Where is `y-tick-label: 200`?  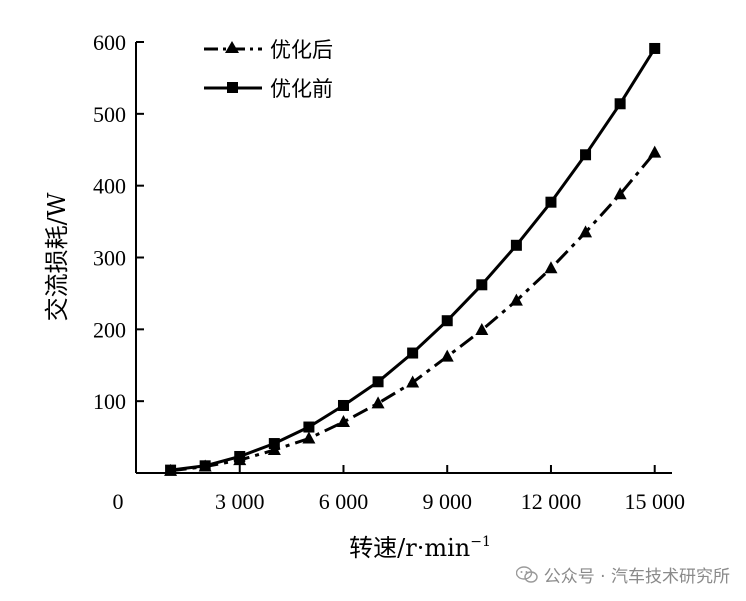 y-tick-label: 200 is located at coordinates (109, 329).